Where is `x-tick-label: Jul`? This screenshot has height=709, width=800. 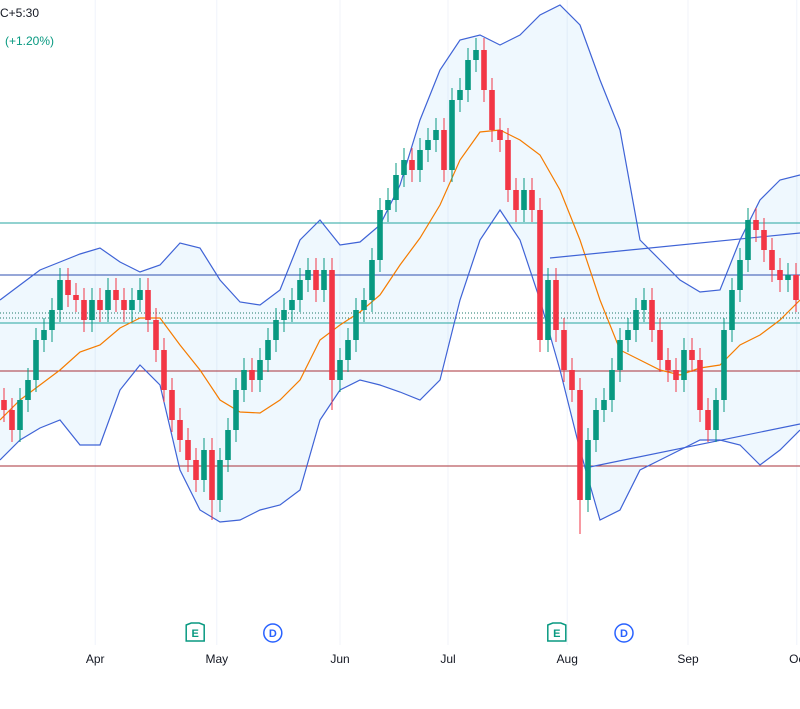
x-tick-label: Jul is located at coordinates (447, 659).